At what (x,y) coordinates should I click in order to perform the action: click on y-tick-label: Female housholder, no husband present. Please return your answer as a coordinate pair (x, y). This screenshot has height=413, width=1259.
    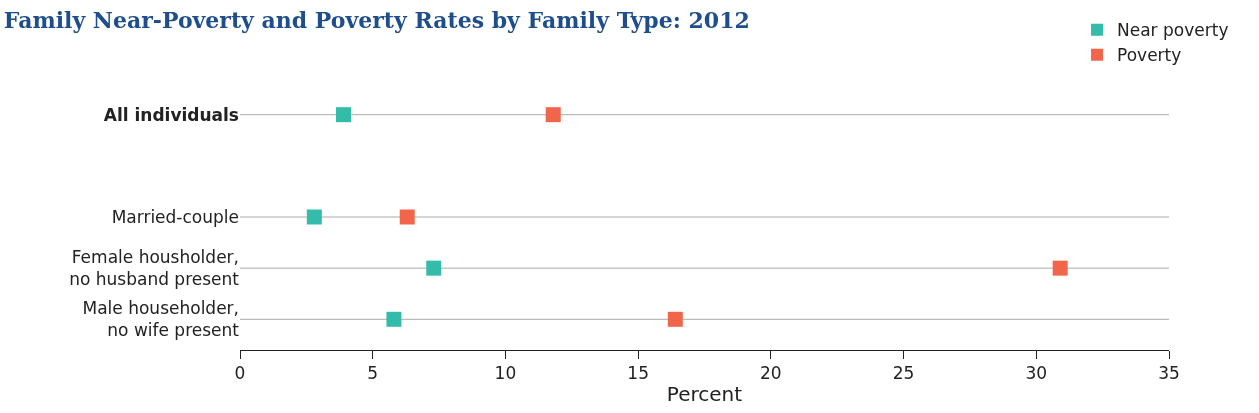
    Looking at the image, I should click on (154, 268).